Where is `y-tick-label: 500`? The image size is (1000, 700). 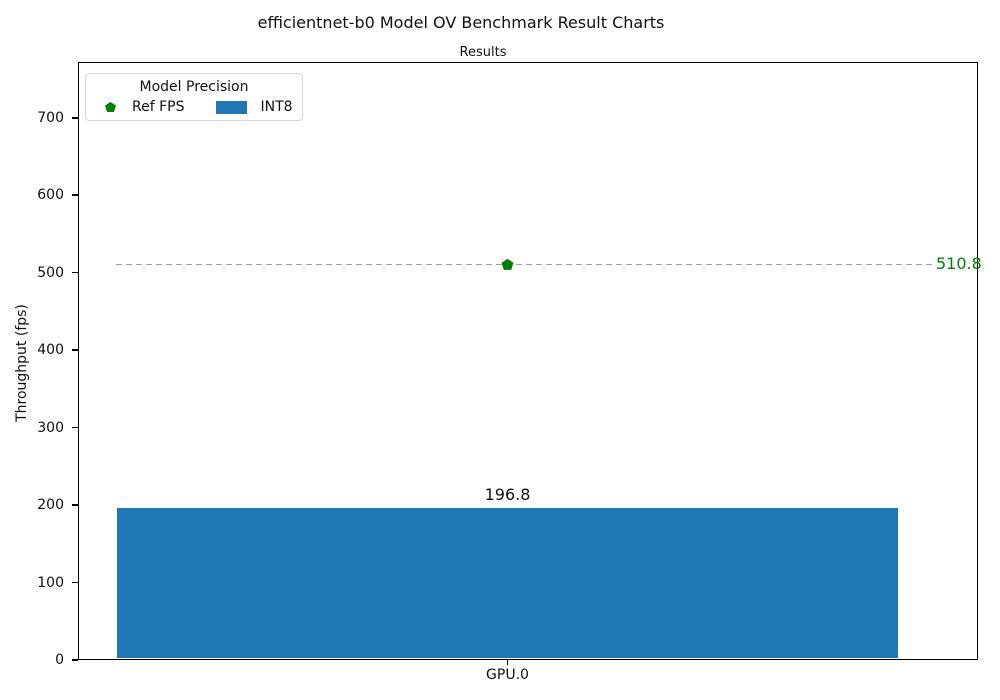 y-tick-label: 500 is located at coordinates (50, 272).